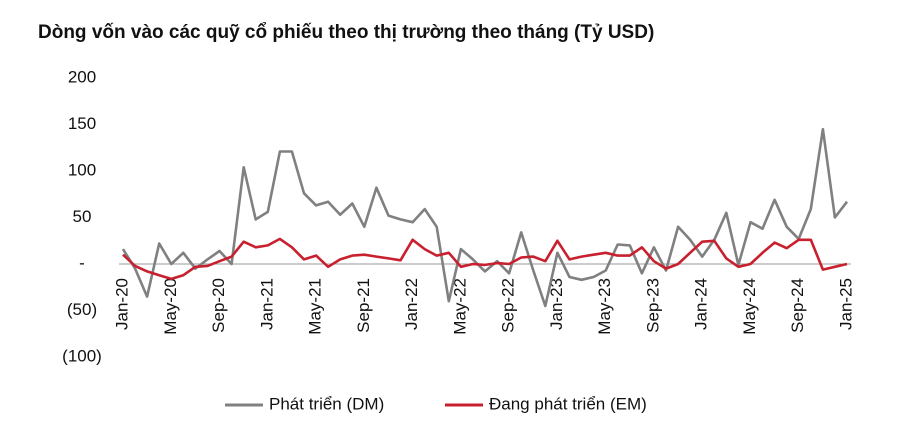 The height and width of the screenshot is (440, 900). Describe the element at coordinates (845, 304) in the screenshot. I see `x-tick-label: Jan-25` at that location.